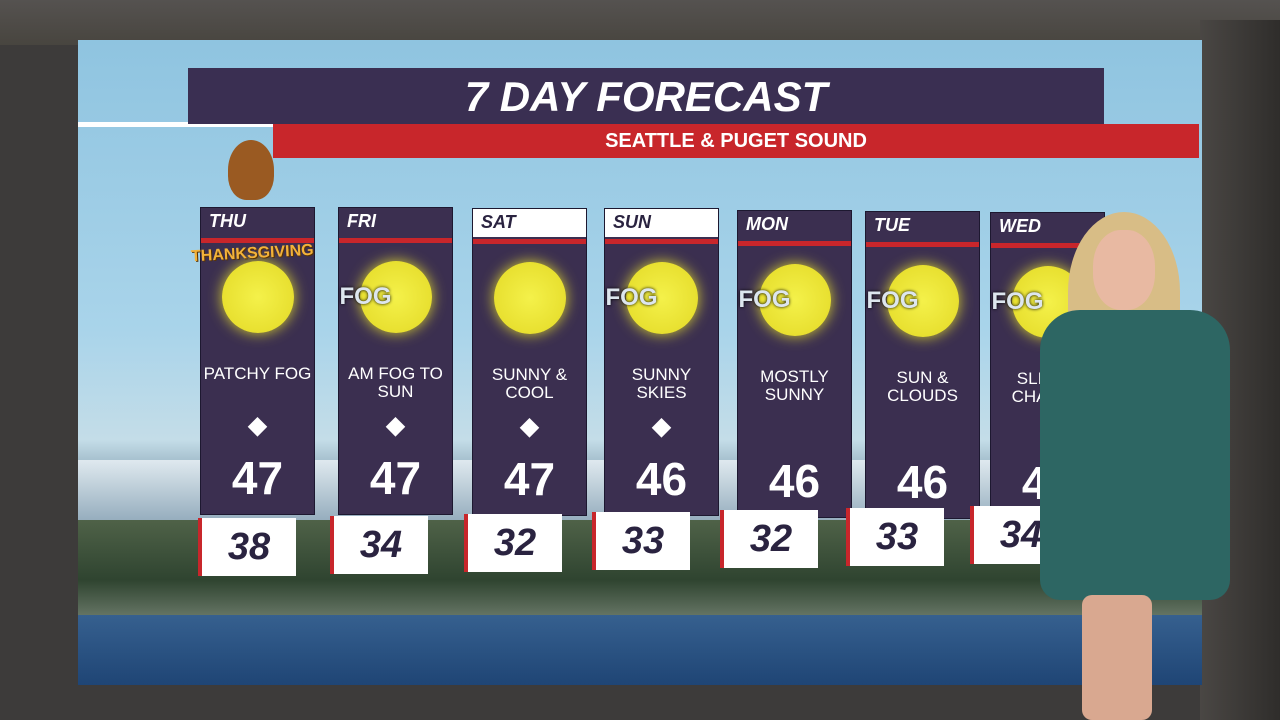  Describe the element at coordinates (640, 650) in the screenshot. I see `water-backdrop` at that location.